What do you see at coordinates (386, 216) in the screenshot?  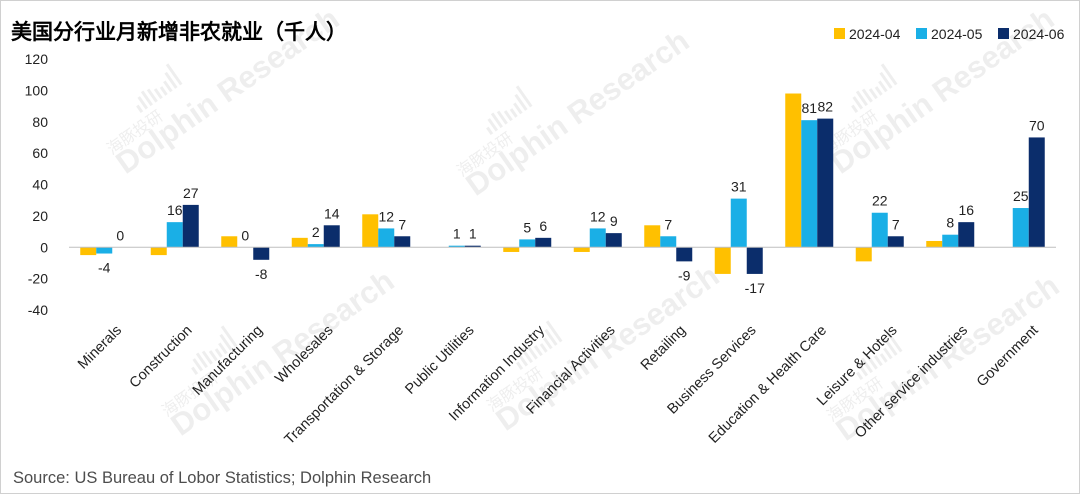 I see `data-label-transportation-and-storage-2024-05: 12` at bounding box center [386, 216].